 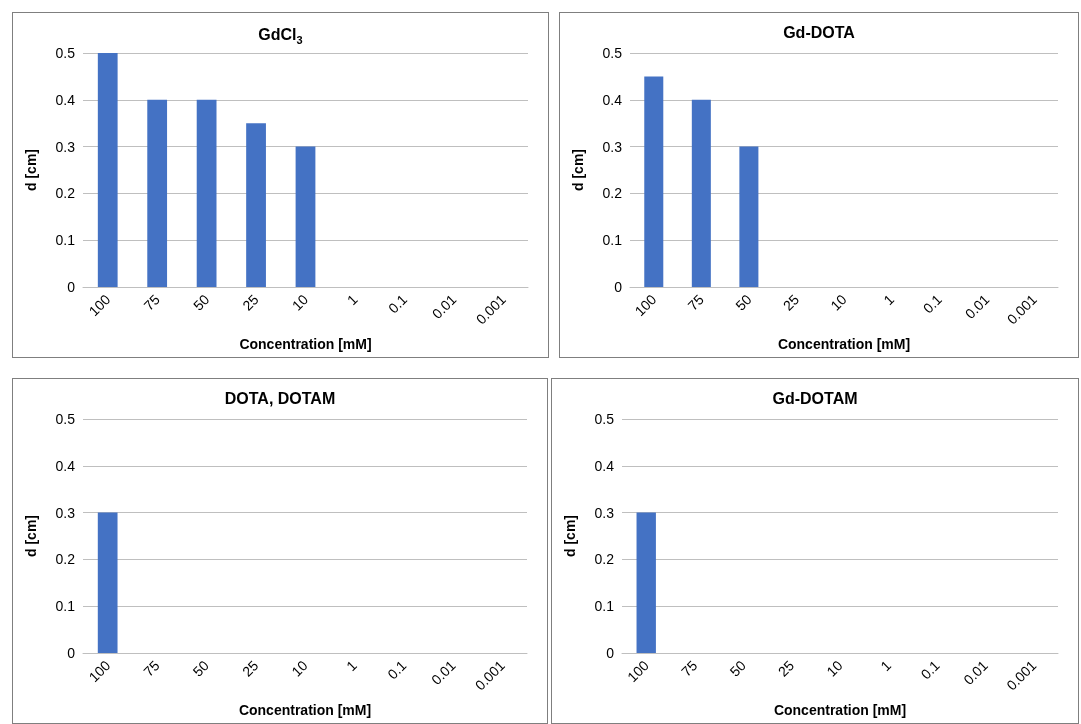 I want to click on chart-title: Gd-DOTAM, so click(x=815, y=398).